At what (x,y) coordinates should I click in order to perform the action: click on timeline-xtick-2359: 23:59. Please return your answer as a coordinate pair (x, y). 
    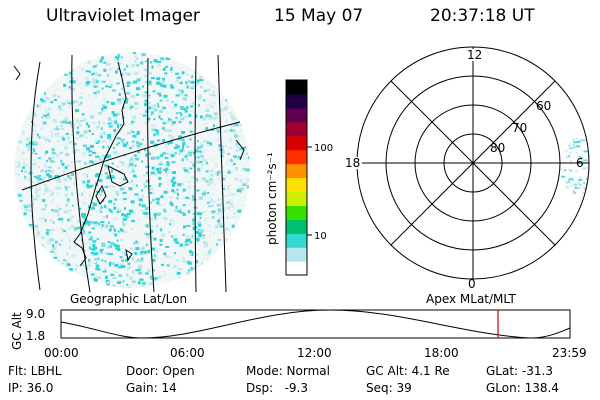
    Looking at the image, I should click on (569, 353).